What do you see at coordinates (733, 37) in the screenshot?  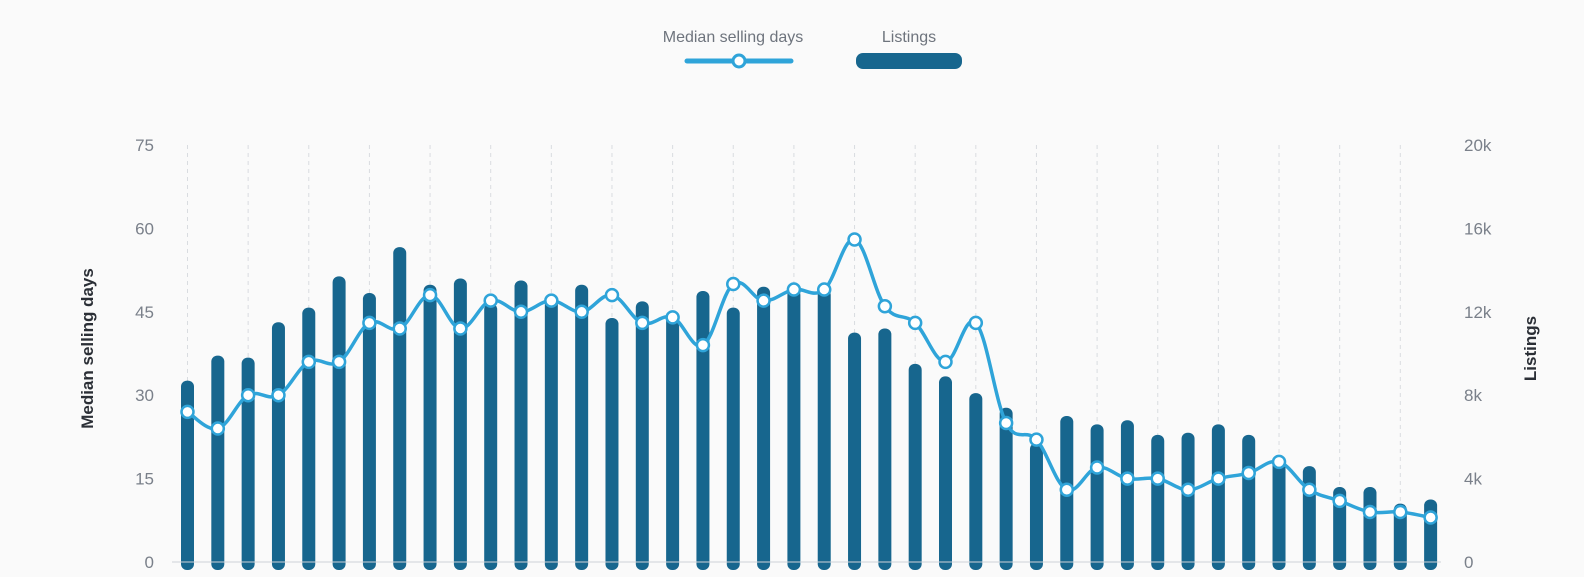 I see `legend-label-median-selling-days: Median selling days` at bounding box center [733, 37].